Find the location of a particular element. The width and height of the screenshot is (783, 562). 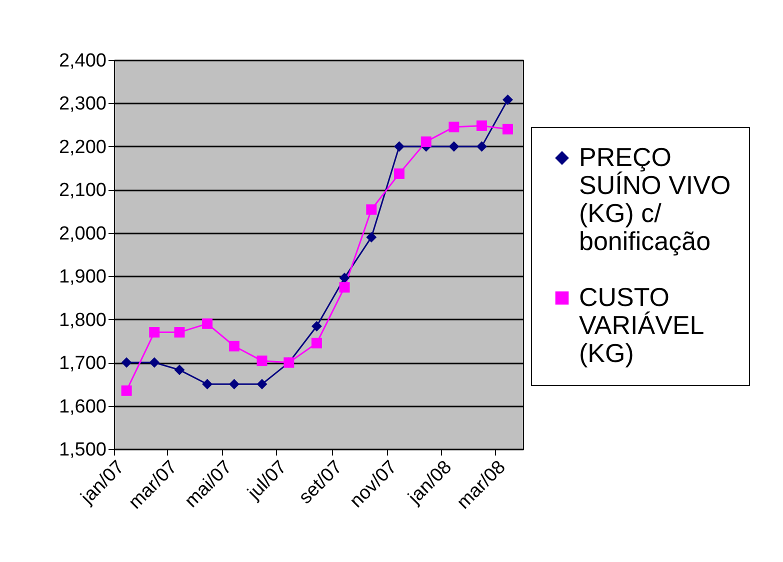

y-tick-label: 1,800 is located at coordinates (82, 320).